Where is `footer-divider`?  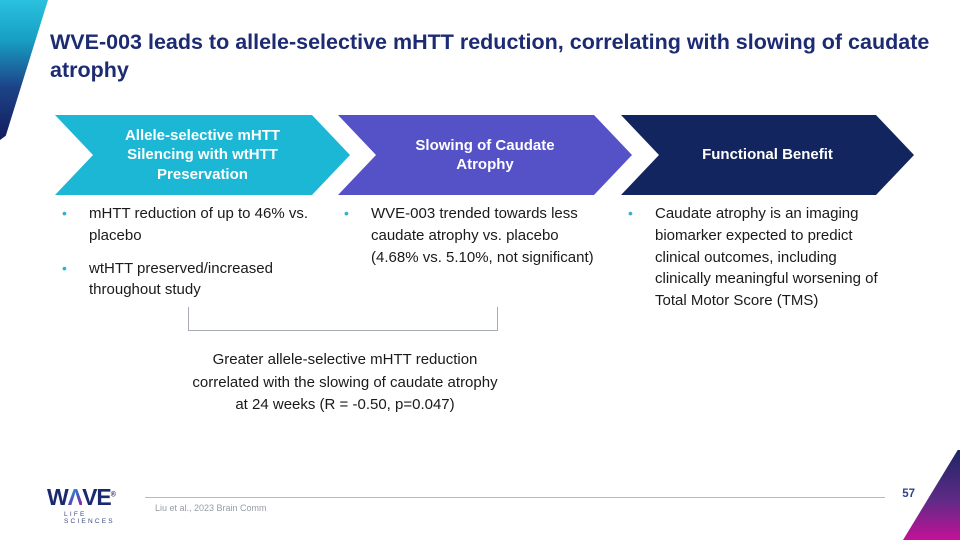 footer-divider is located at coordinates (515, 497).